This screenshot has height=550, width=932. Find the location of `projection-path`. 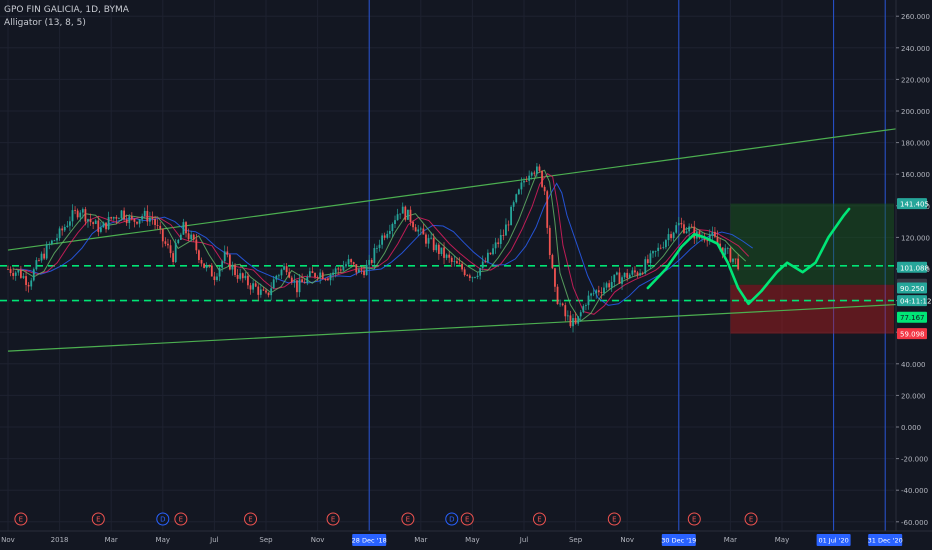

projection-path is located at coordinates (748, 256).